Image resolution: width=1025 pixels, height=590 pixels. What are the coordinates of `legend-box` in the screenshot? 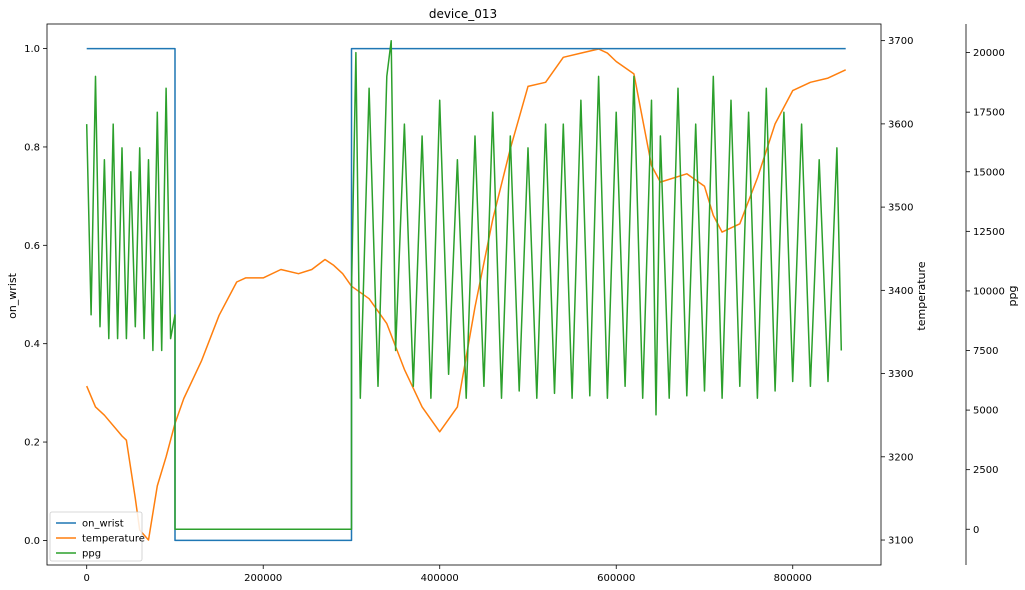 It's located at (96, 536).